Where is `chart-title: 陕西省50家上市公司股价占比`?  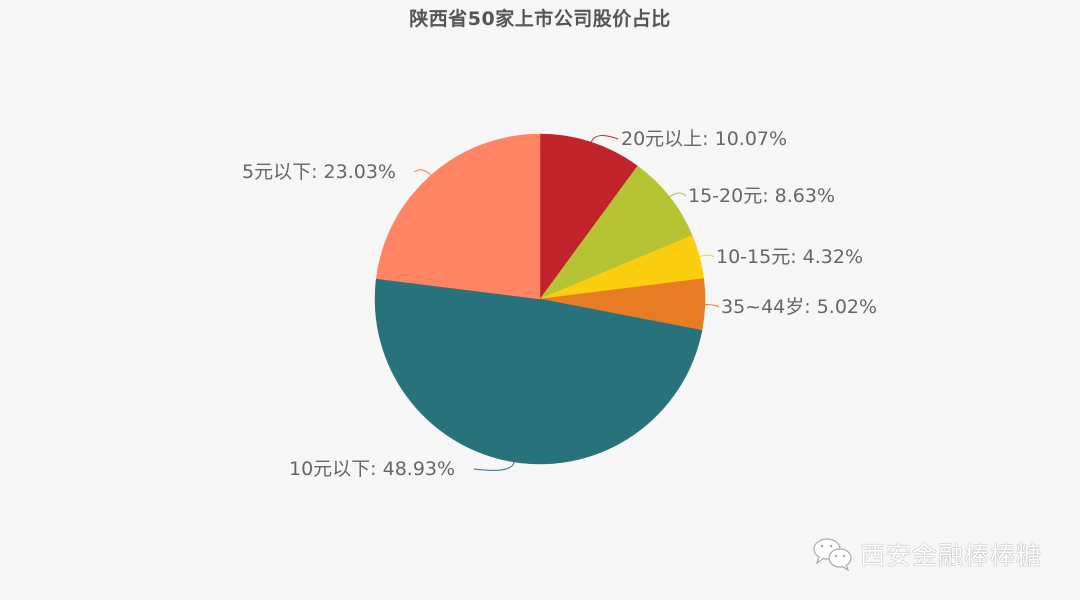
chart-title: 陕西省50家上市公司股价占比 is located at coordinates (540, 19).